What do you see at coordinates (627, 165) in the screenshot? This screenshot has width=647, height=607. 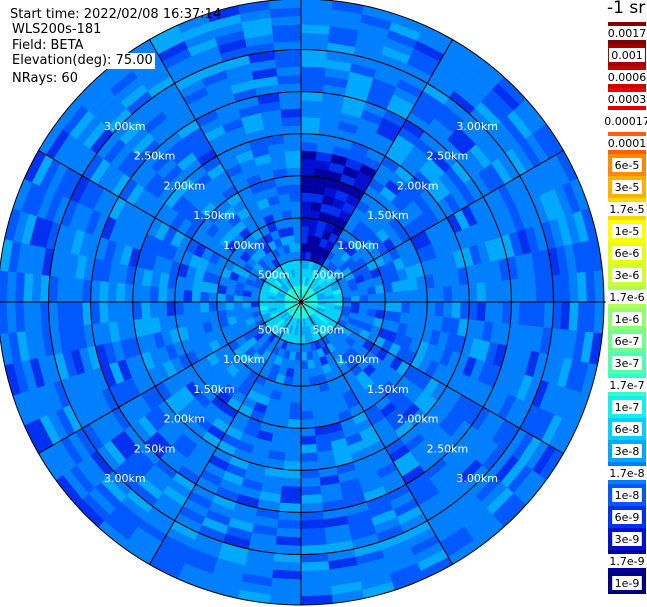 I see `colorbar-label: 6e-5` at bounding box center [627, 165].